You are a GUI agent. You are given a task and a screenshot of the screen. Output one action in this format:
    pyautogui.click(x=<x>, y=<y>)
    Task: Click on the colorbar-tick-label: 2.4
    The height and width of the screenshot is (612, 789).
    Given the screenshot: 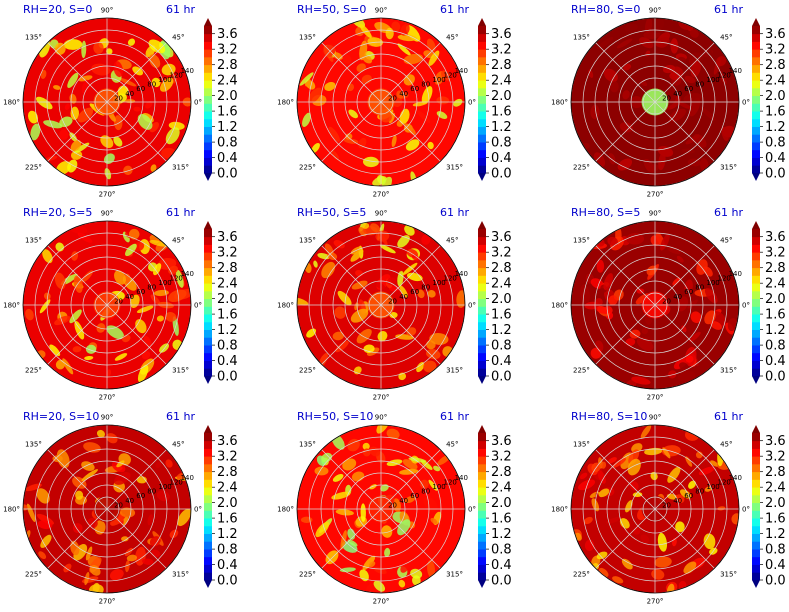 What is the action you would take?
    pyautogui.click(x=775, y=81)
    